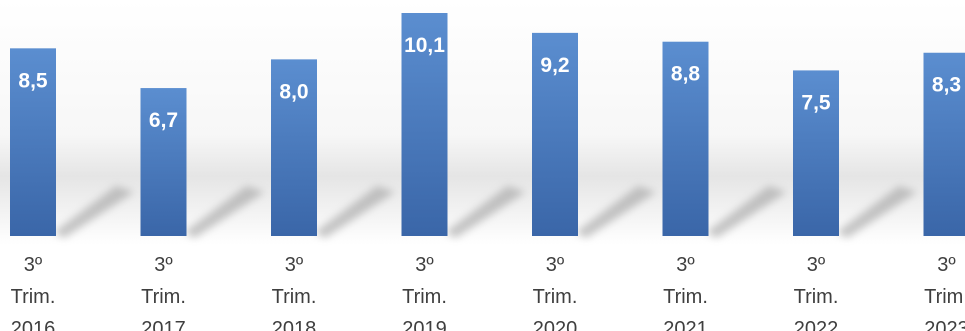  Describe the element at coordinates (294, 324) in the screenshot. I see `x-tick-label-line: 2018` at that location.